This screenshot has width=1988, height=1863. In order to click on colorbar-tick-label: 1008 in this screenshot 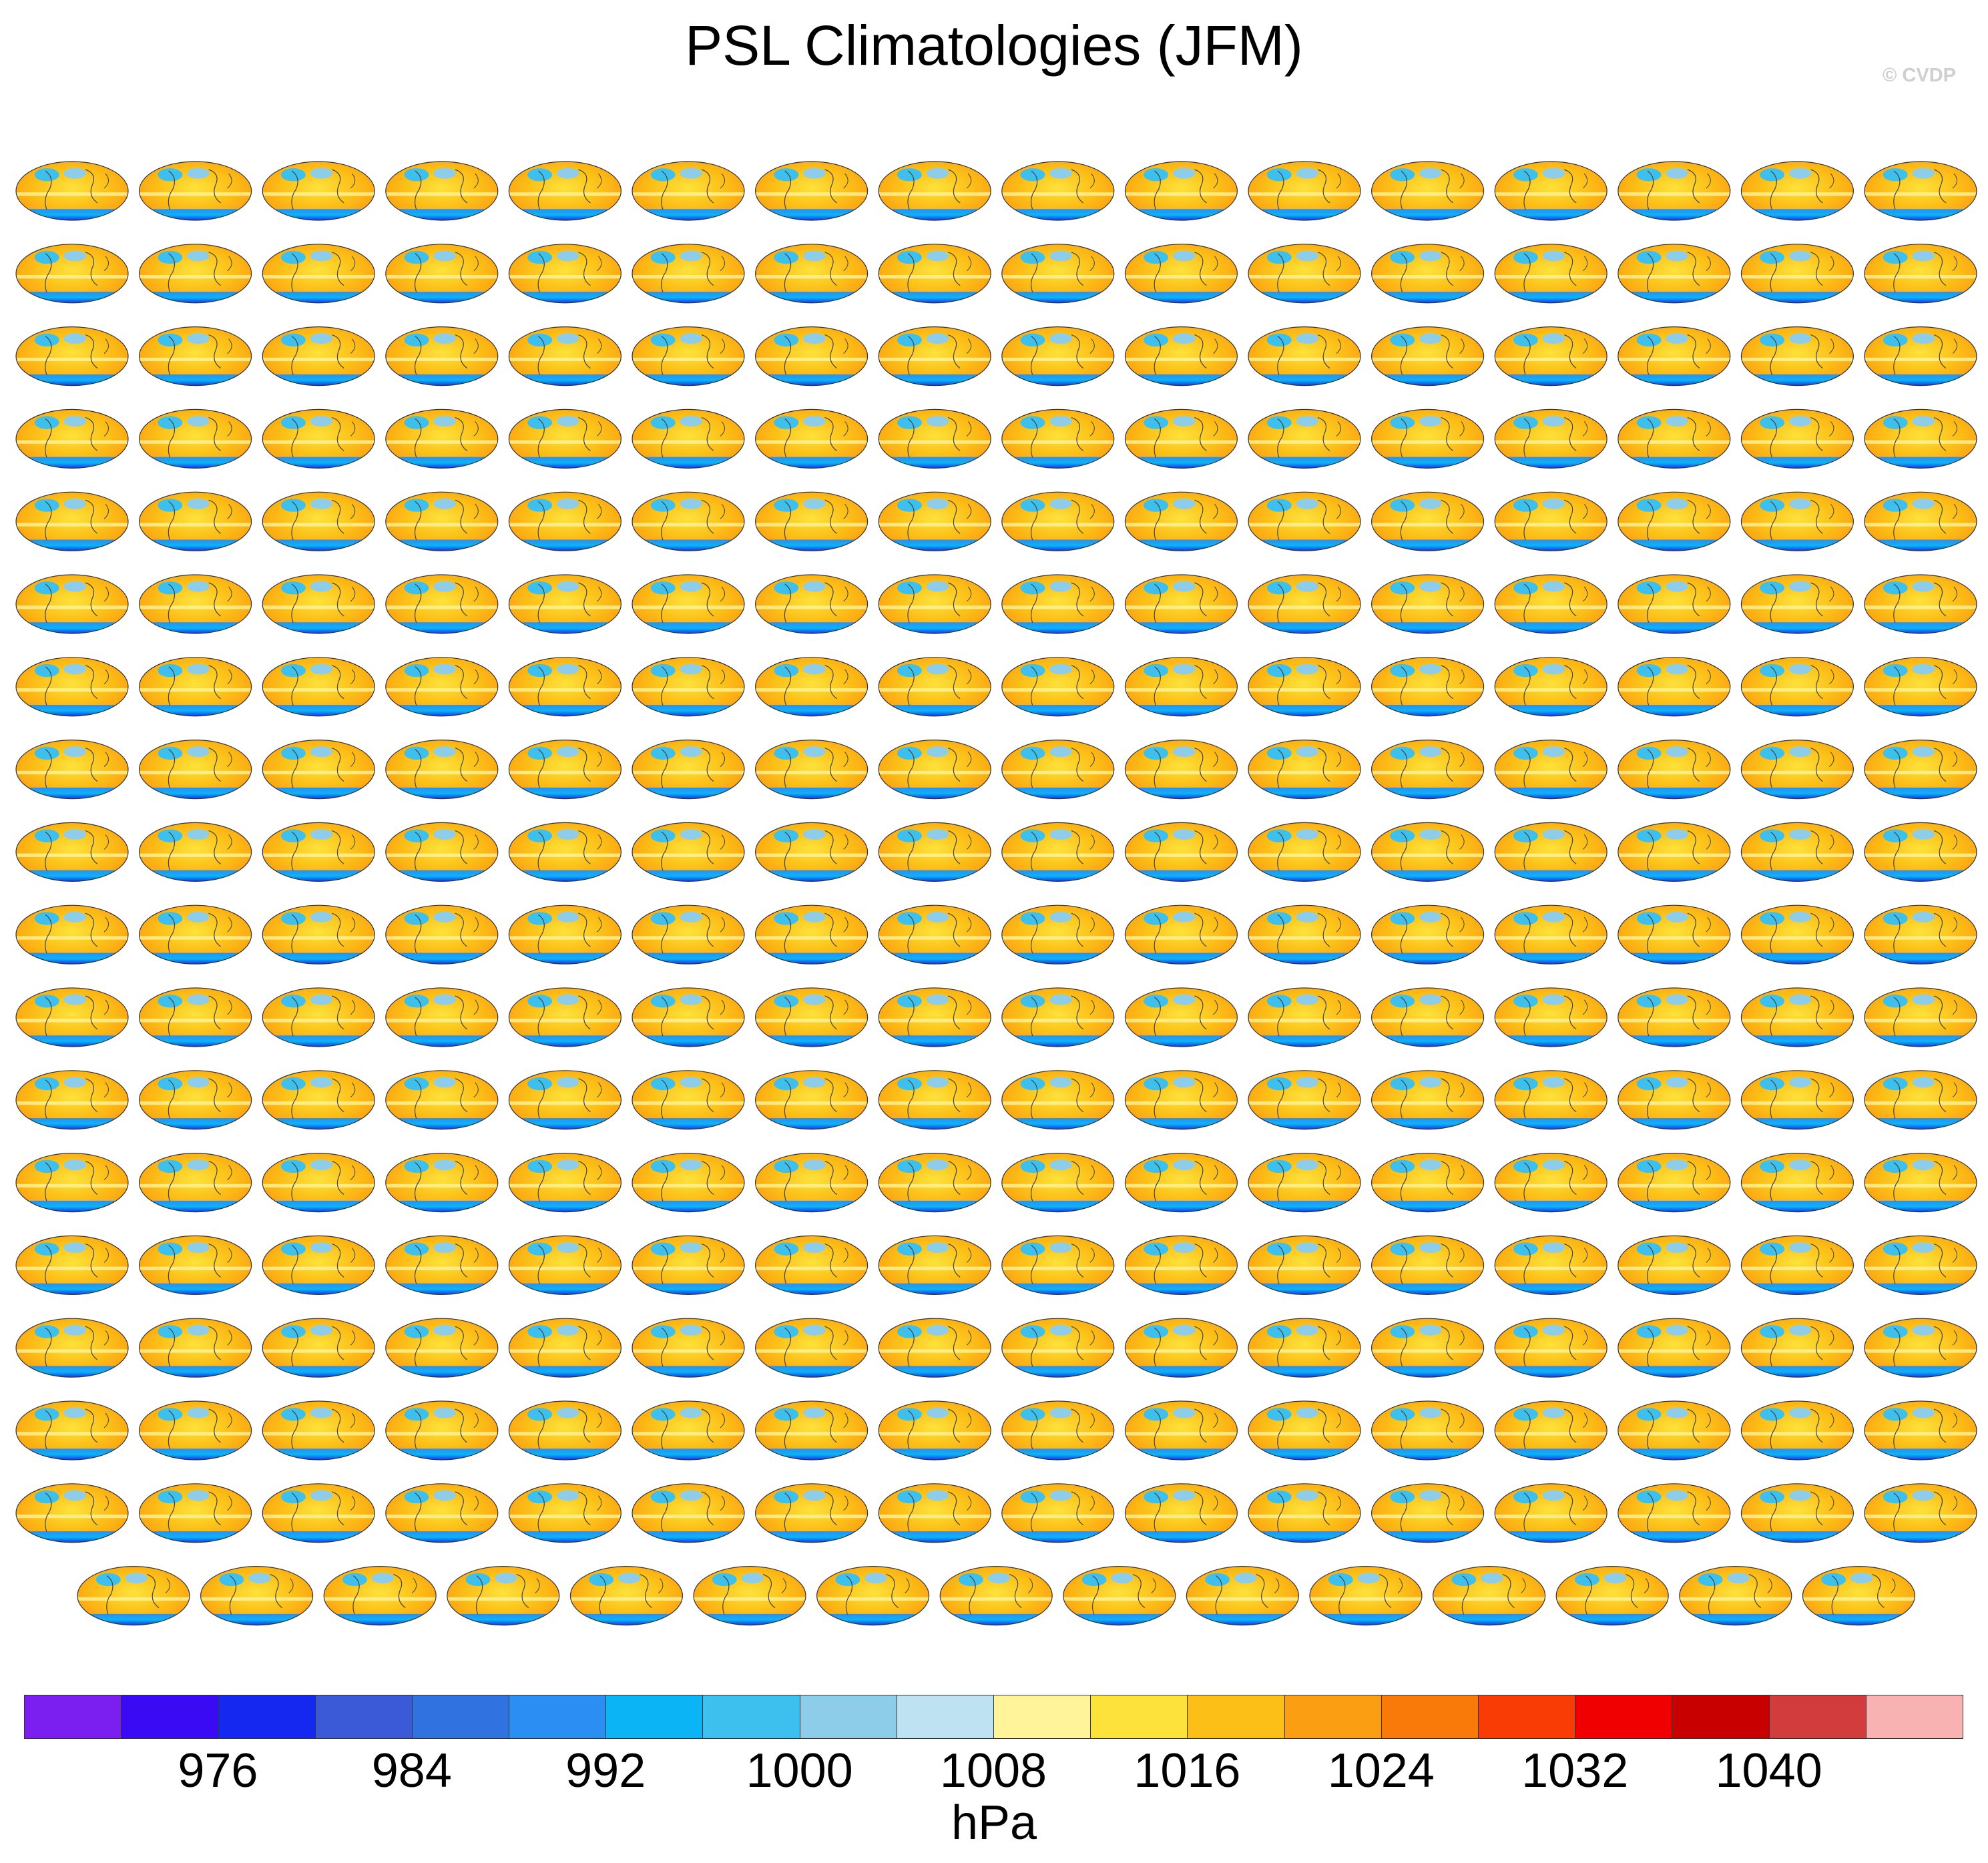, I will do `click(993, 1771)`.